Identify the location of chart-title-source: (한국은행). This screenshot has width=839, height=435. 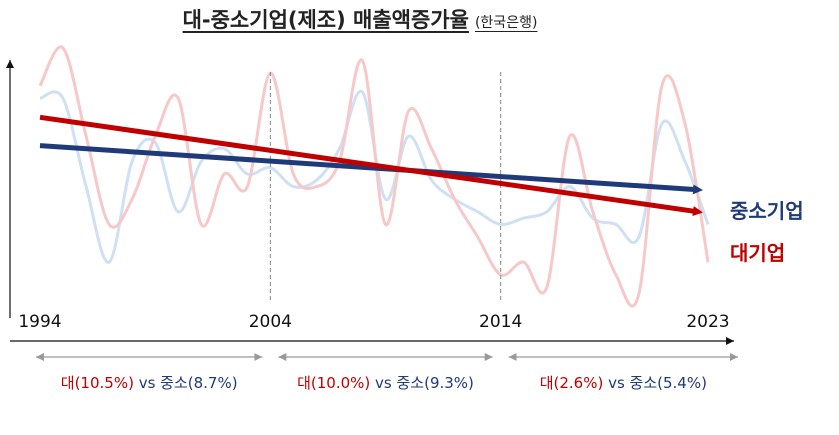
(506, 23).